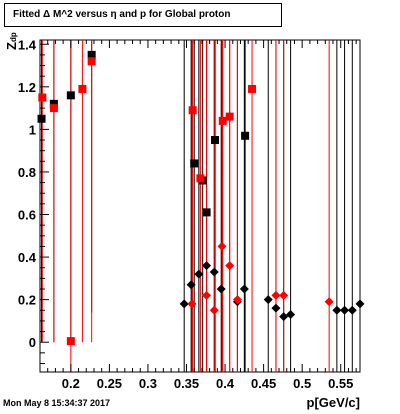  Describe the element at coordinates (11, 41) in the screenshot. I see `y-axis-label: Zdp` at that location.